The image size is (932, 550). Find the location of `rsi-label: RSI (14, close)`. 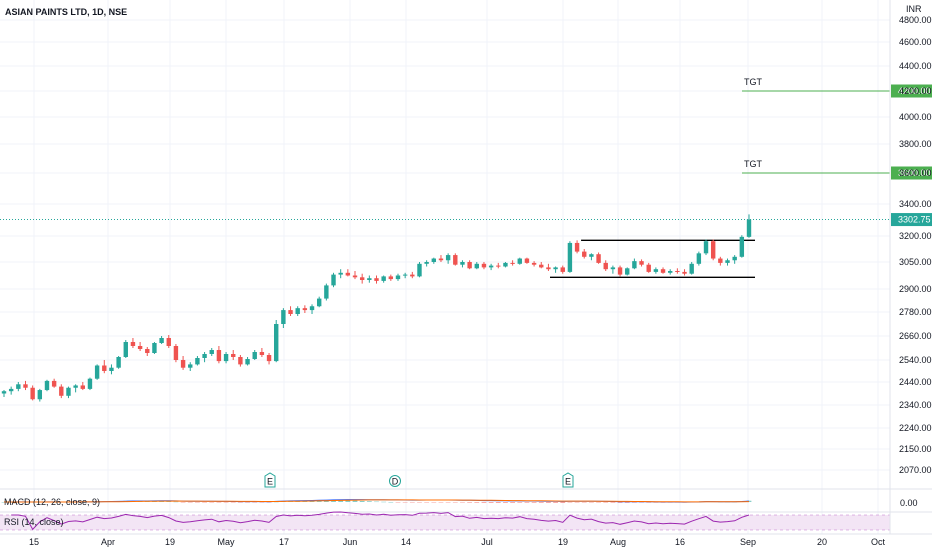

rsi-label: RSI (14, close) is located at coordinates (34, 522).